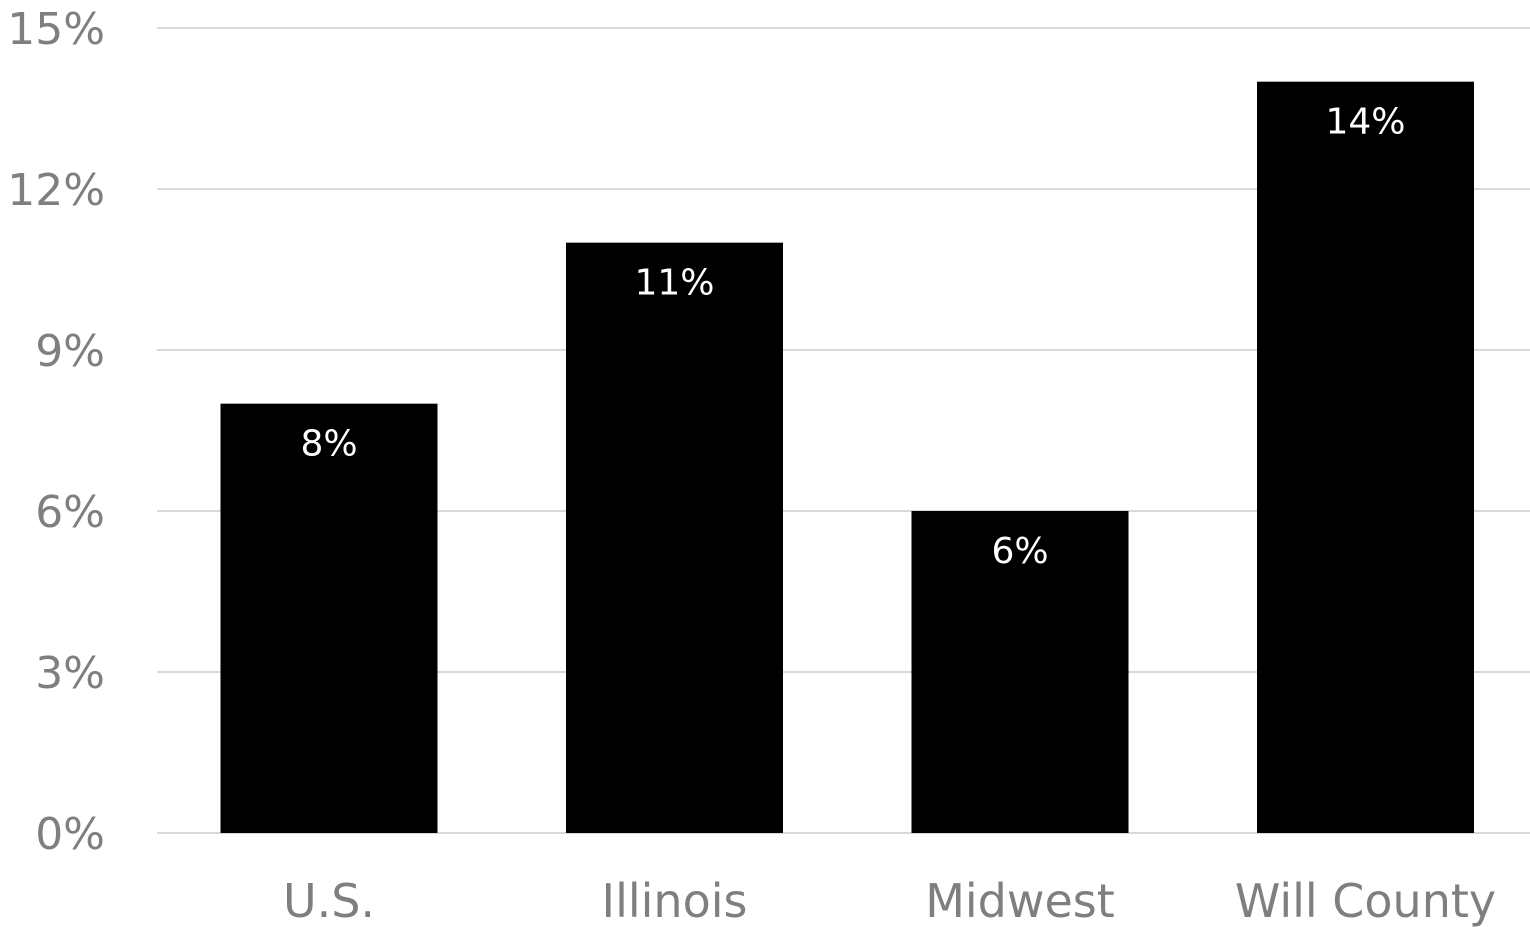 Image resolution: width=1530 pixels, height=927 pixels. What do you see at coordinates (675, 900) in the screenshot?
I see `category-label: Illinois` at bounding box center [675, 900].